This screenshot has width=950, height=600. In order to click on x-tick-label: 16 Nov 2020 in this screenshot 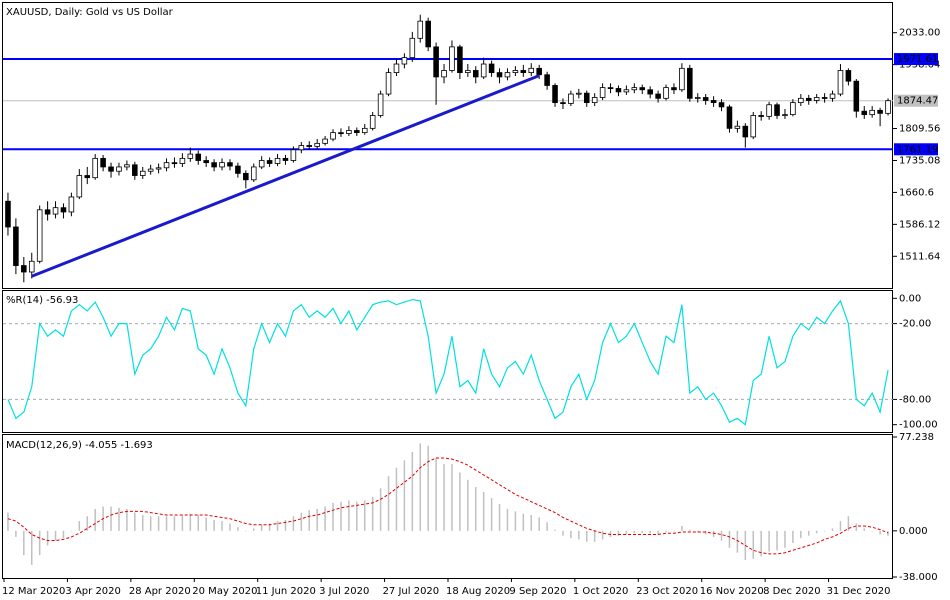, I will do `click(732, 591)`.